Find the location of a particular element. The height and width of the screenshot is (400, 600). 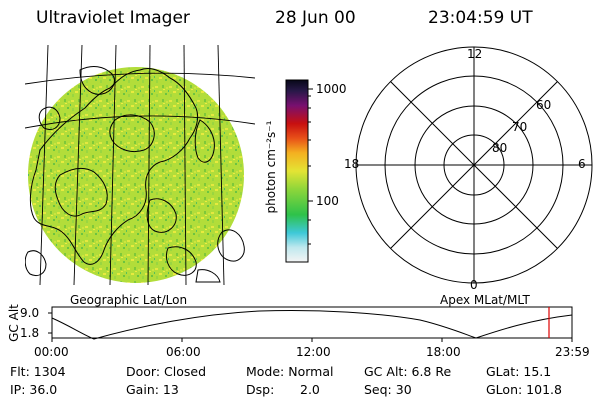

orbit-ylabel: GC Alt is located at coordinates (14, 323).